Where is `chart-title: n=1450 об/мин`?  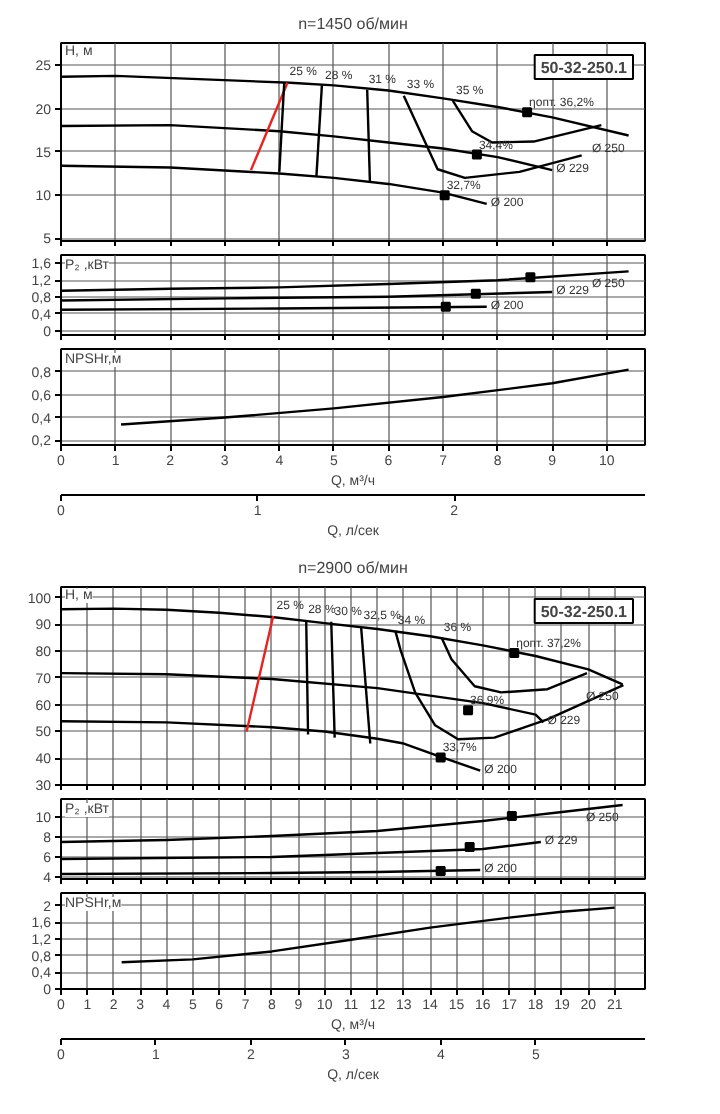 chart-title: n=1450 об/мин is located at coordinates (353, 24).